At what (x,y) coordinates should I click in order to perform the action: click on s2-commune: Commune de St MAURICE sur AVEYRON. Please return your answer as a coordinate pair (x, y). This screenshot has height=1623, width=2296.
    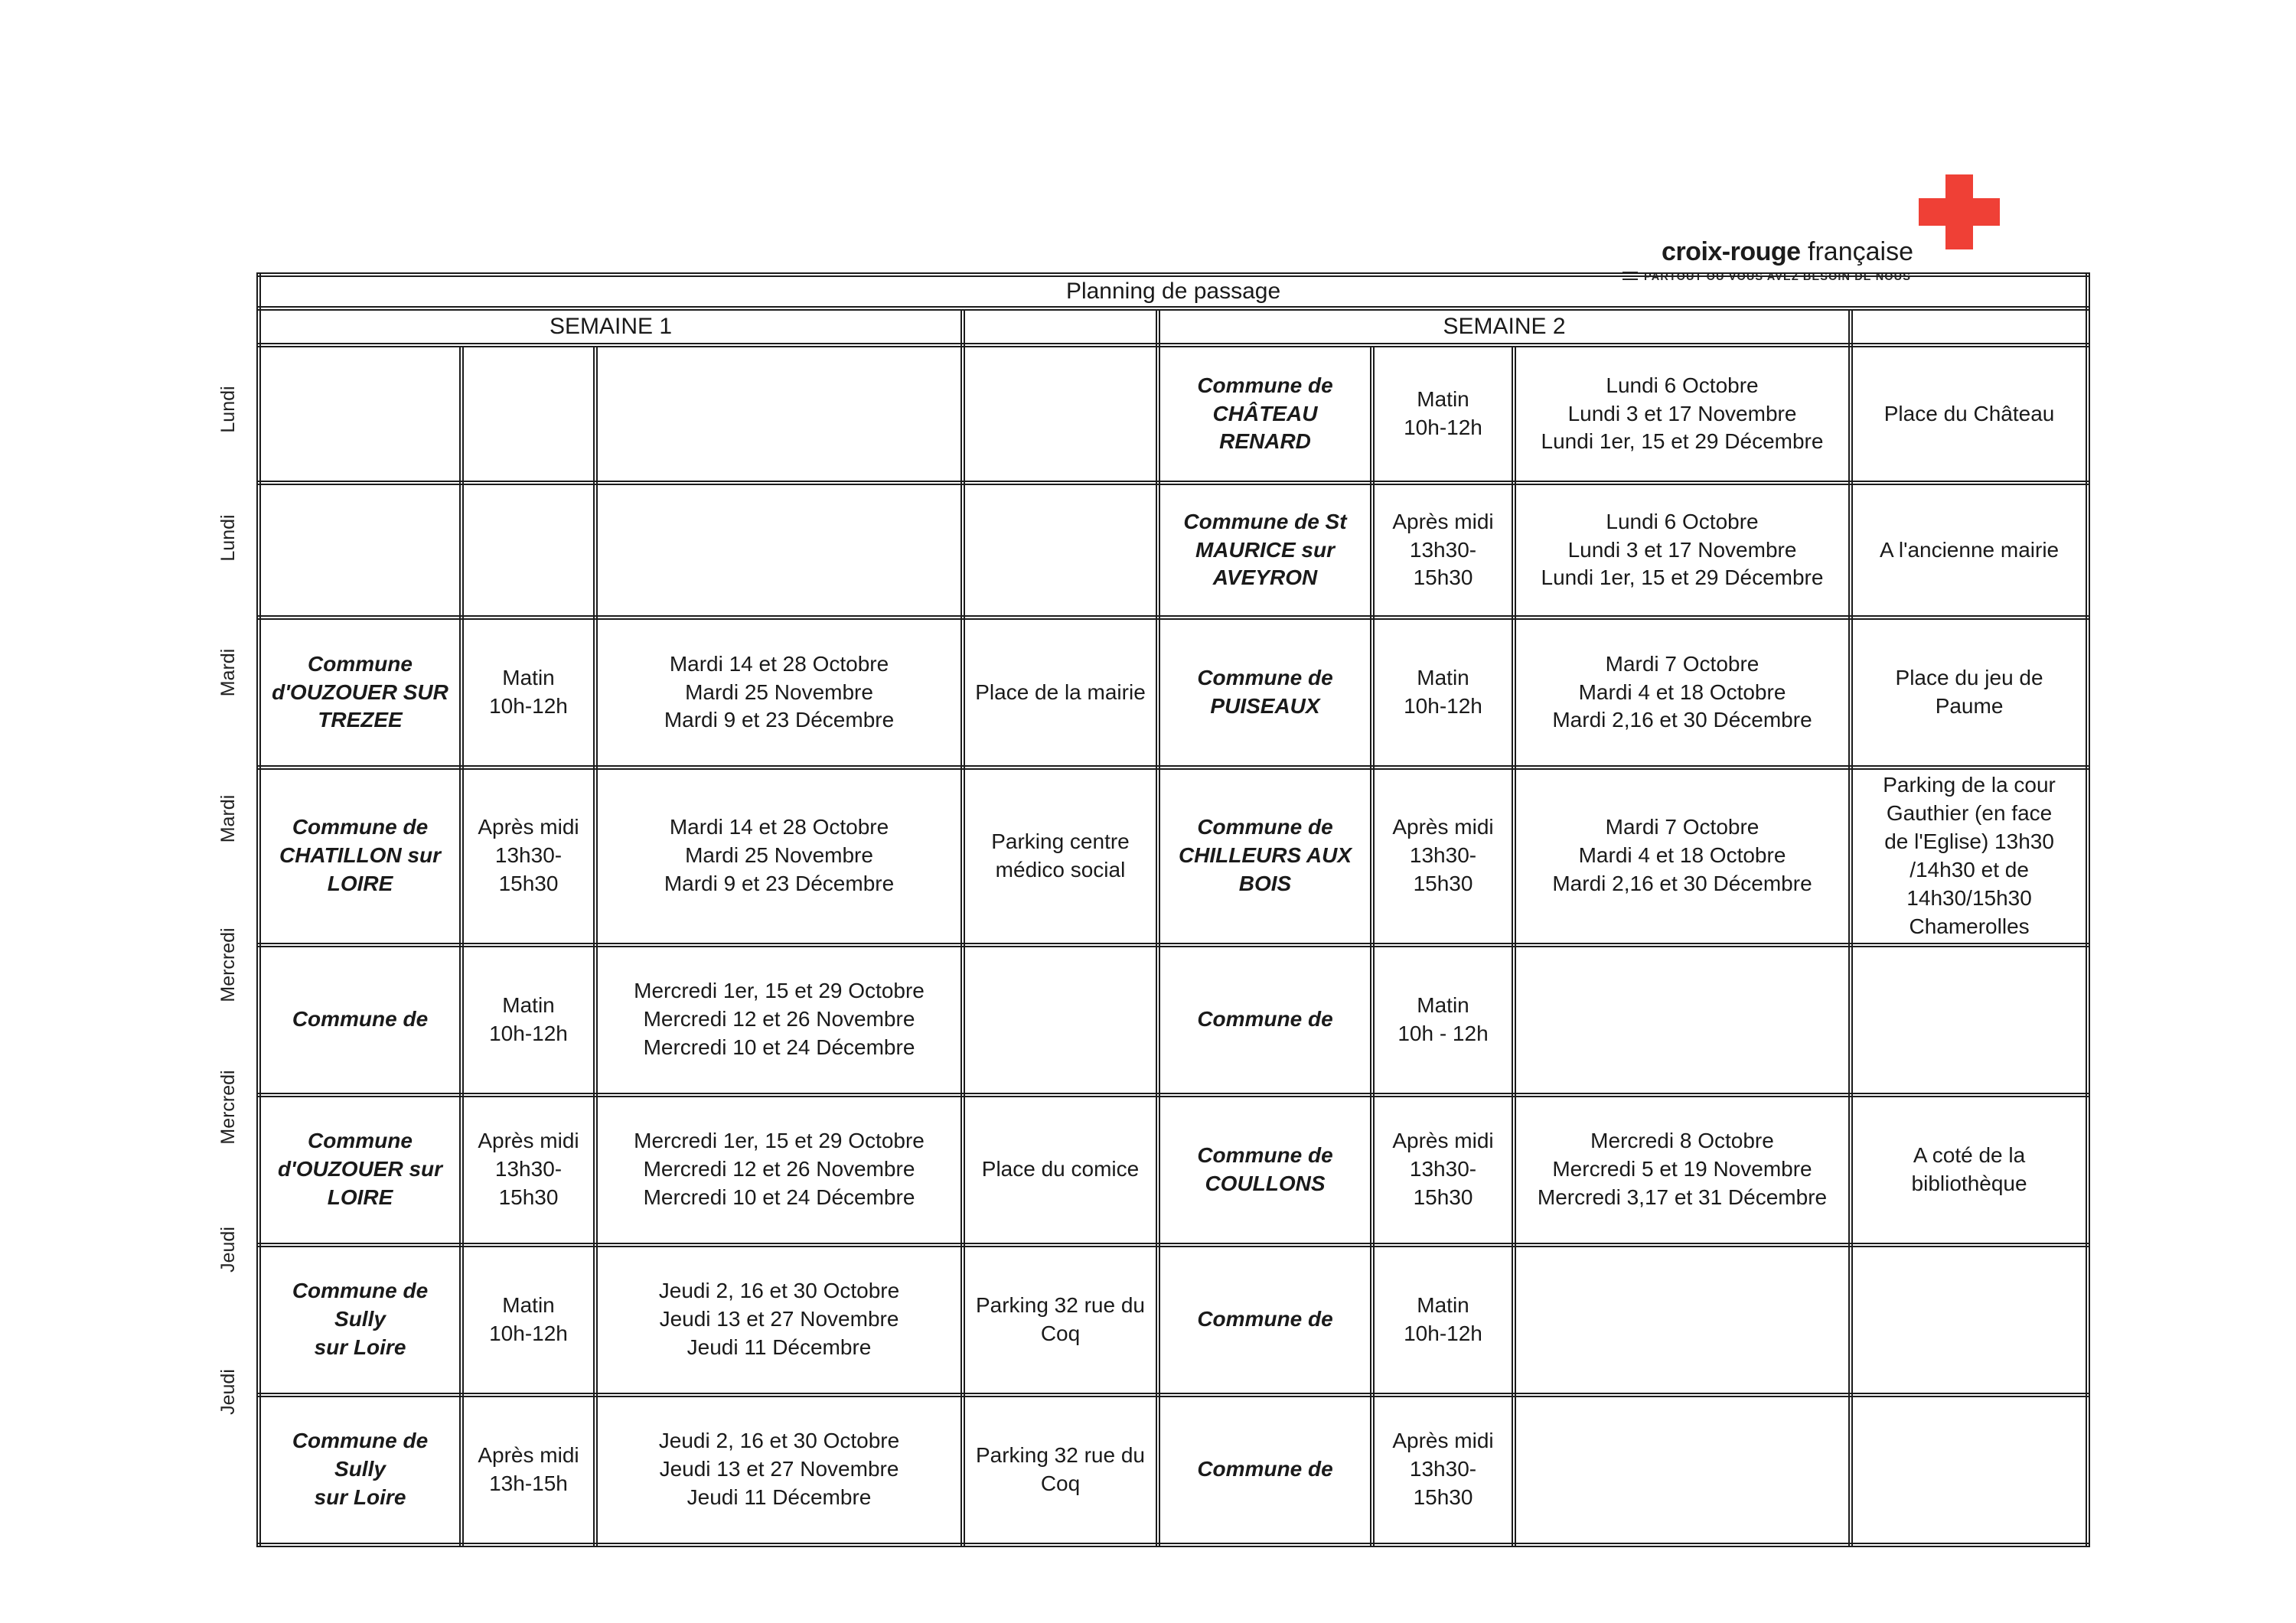
    Looking at the image, I should click on (1265, 550).